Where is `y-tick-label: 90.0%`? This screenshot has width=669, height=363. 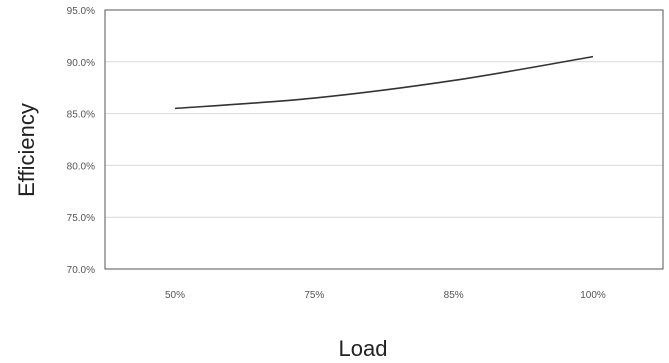 y-tick-label: 90.0% is located at coordinates (81, 63).